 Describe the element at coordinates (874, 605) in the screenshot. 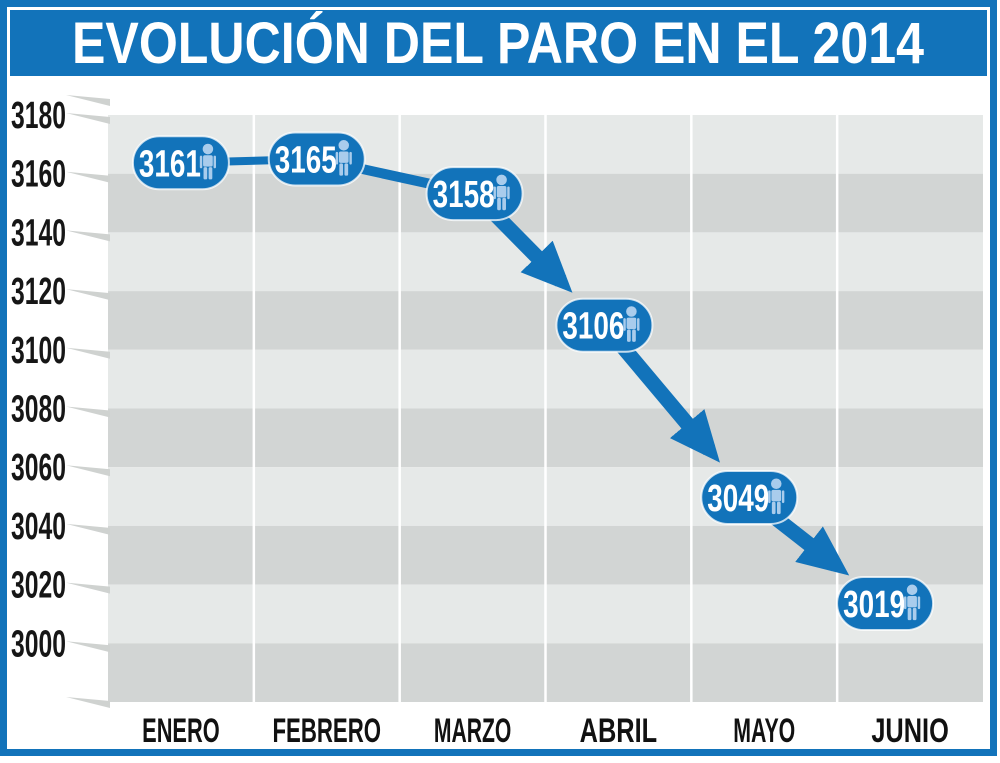

I see `data-point-value: 3019` at that location.